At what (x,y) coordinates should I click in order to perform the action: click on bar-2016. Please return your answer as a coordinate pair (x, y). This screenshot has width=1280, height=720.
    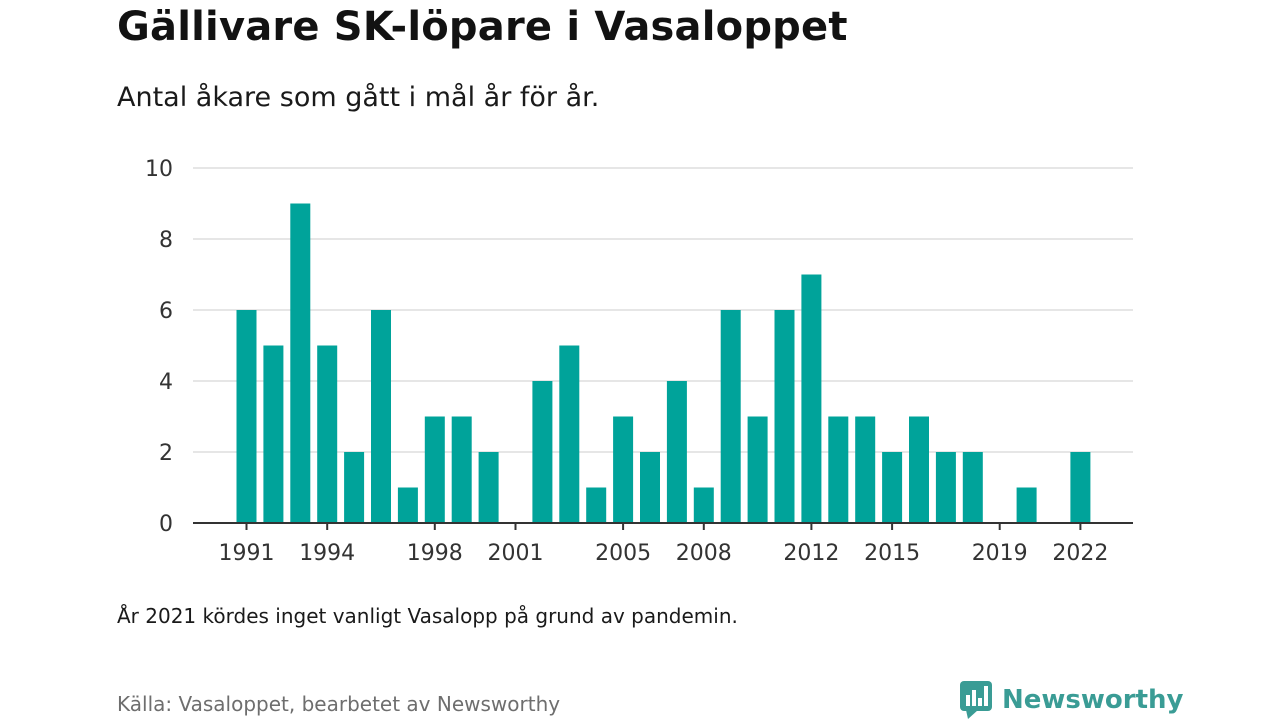
    Looking at the image, I should click on (919, 469).